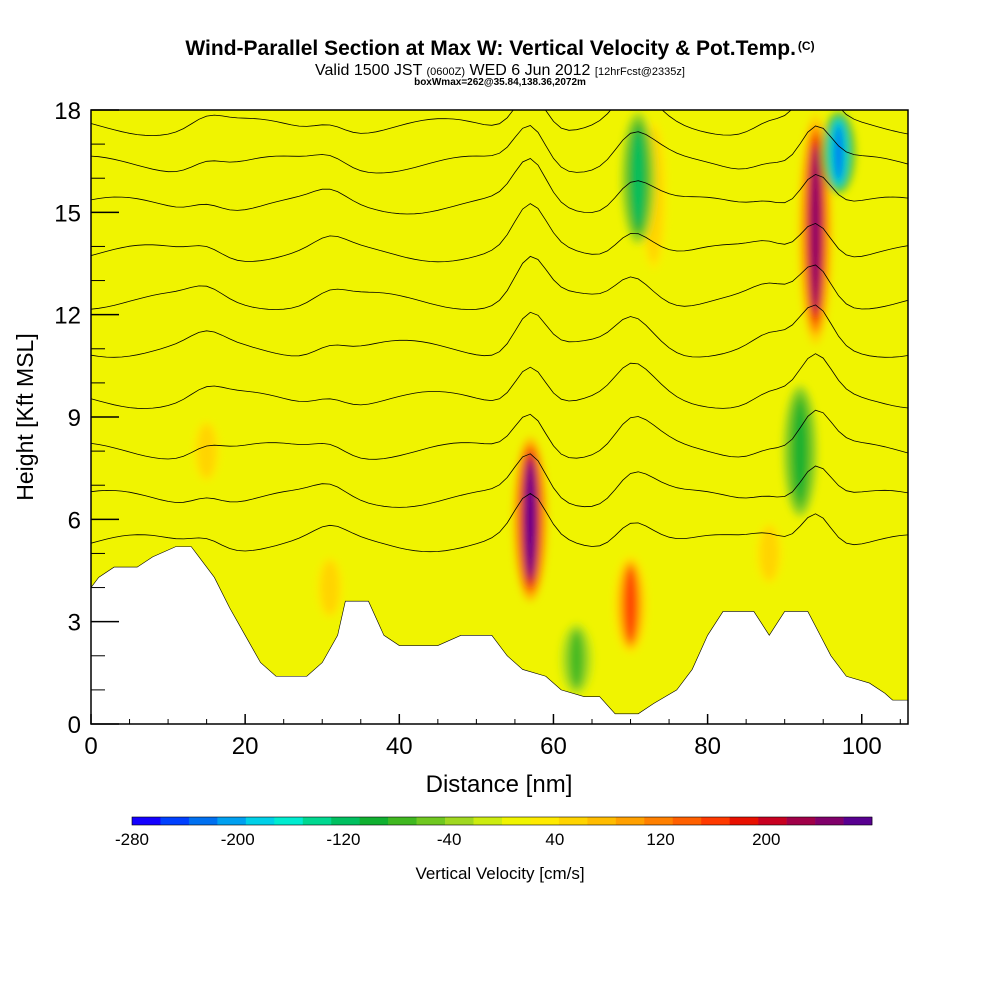  What do you see at coordinates (494, 832) in the screenshot?
I see `colorbar: -280 -200 -120 -40 40 120 200` at bounding box center [494, 832].